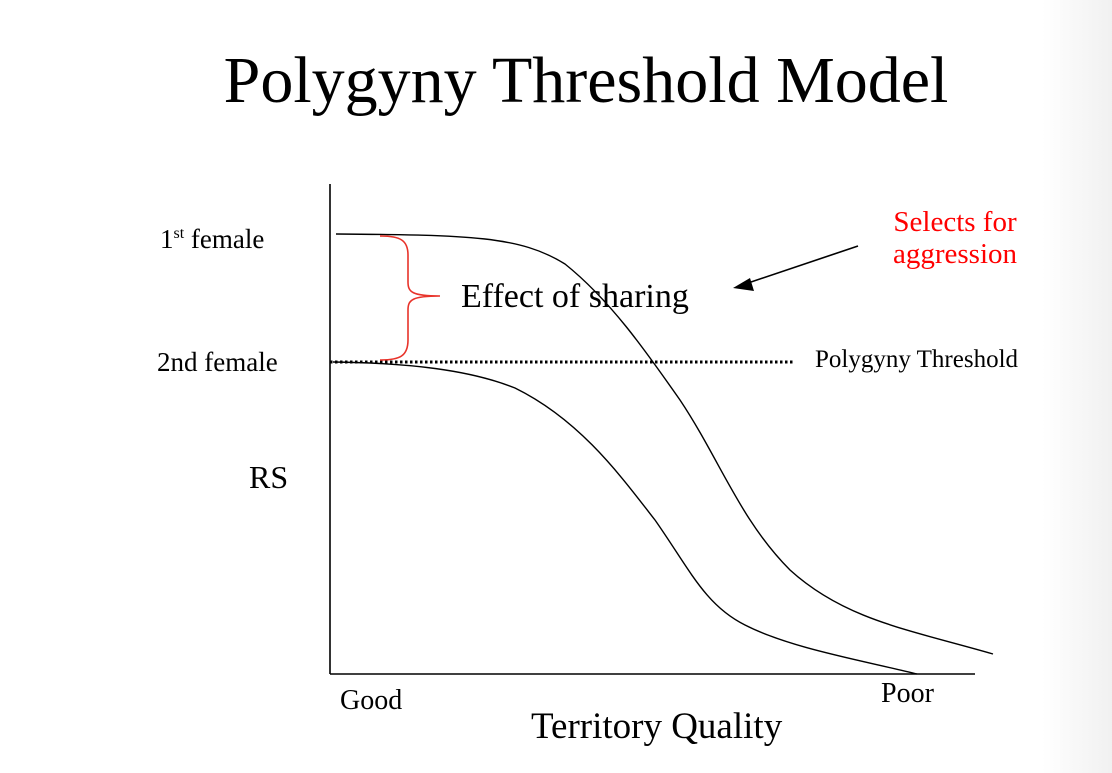 This screenshot has height=773, width=1112. What do you see at coordinates (657, 726) in the screenshot?
I see `x-axis-label: Territory Quality` at bounding box center [657, 726].